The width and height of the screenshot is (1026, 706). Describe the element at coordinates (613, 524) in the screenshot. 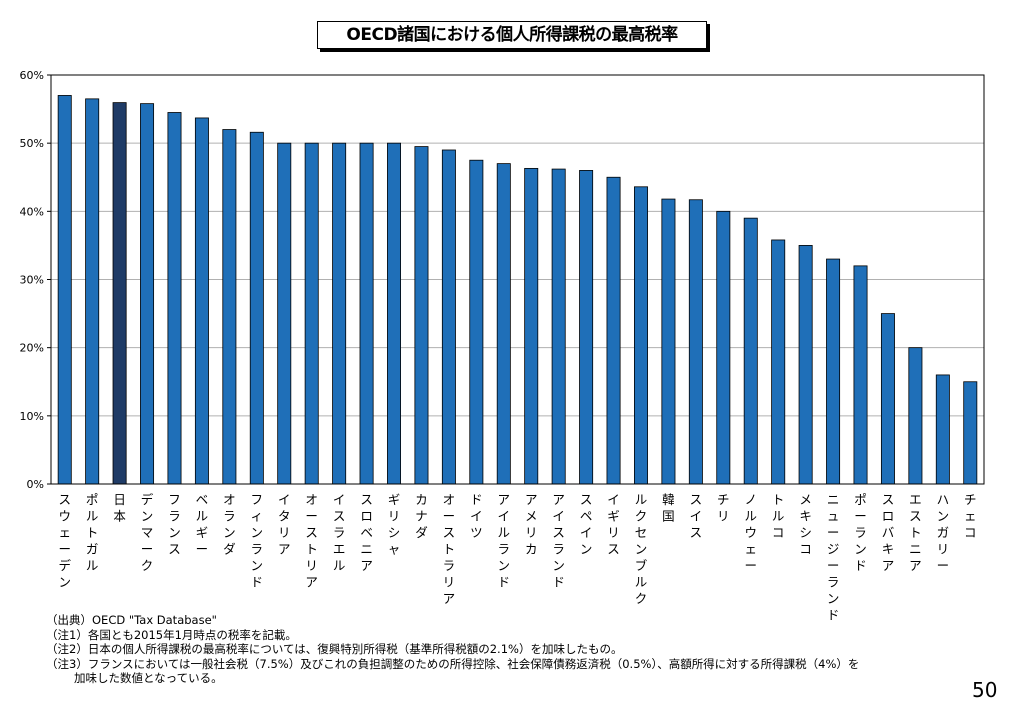

I see `x-category-label: イギリス` at that location.